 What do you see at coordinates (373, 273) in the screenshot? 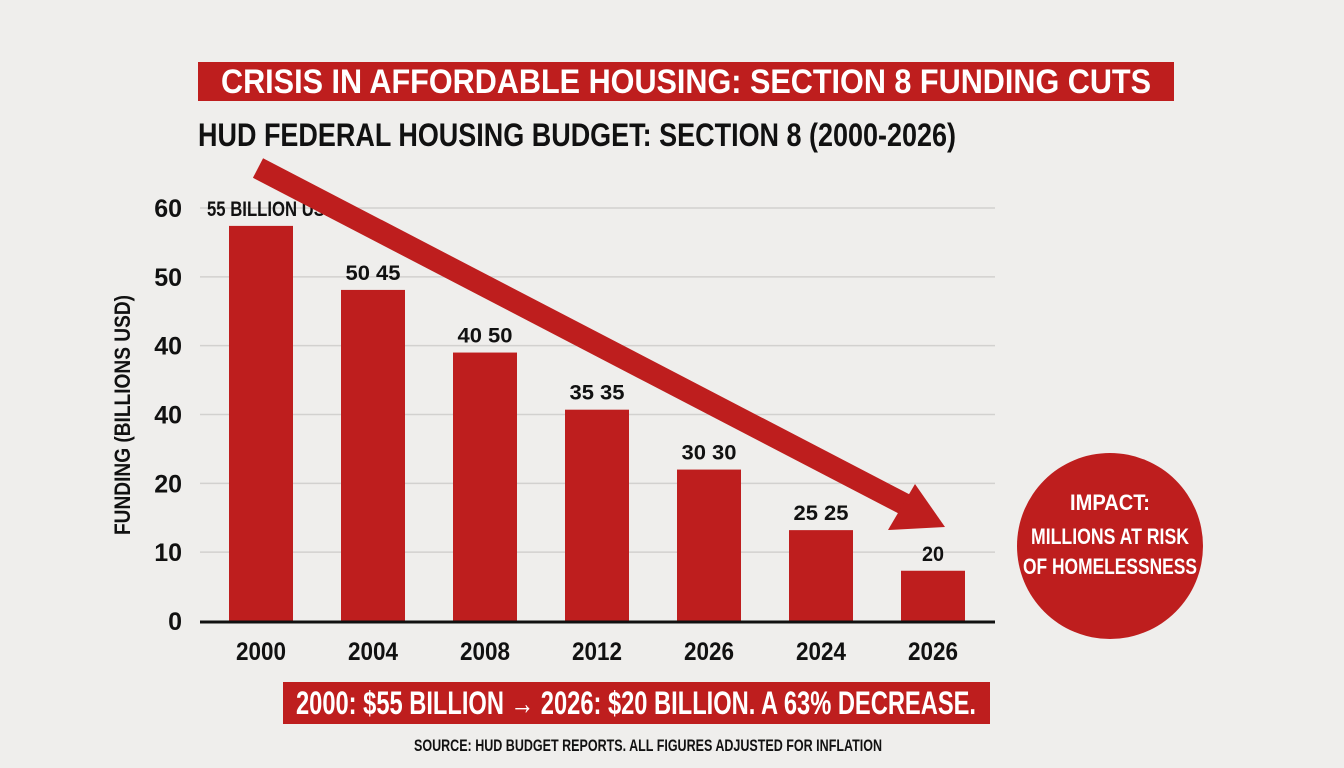
I see `data-label: 50 45` at bounding box center [373, 273].